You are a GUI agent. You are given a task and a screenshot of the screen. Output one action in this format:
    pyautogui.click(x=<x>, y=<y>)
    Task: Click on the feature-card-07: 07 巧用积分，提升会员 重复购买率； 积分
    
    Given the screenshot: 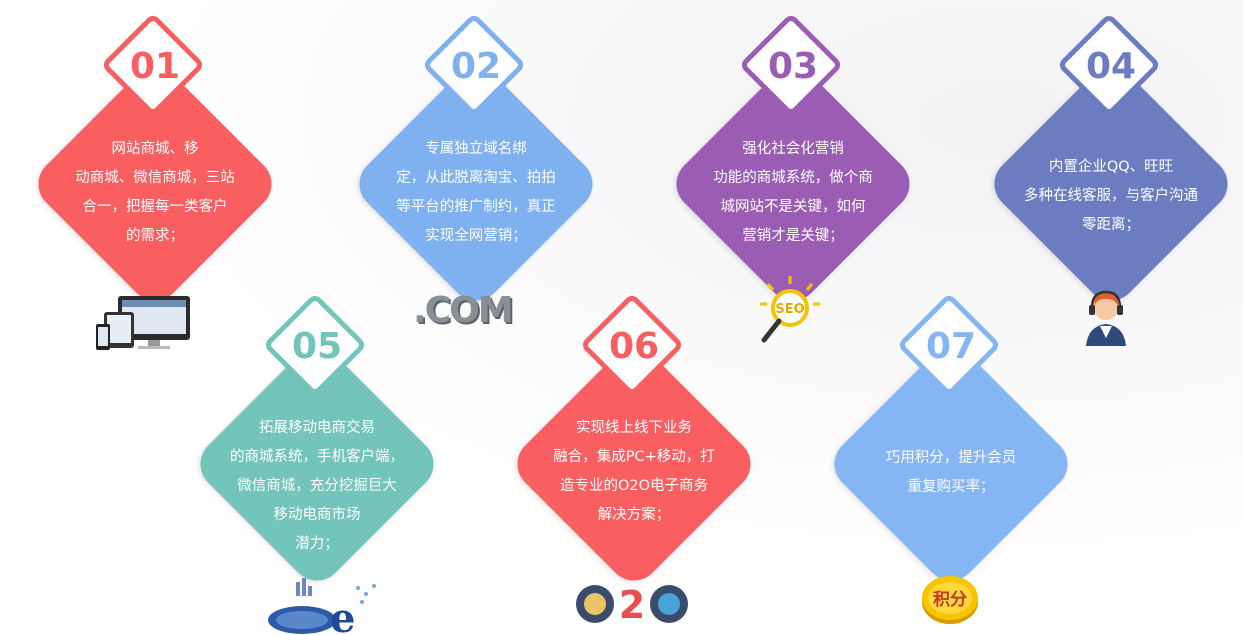 What is the action you would take?
    pyautogui.click(x=951, y=463)
    